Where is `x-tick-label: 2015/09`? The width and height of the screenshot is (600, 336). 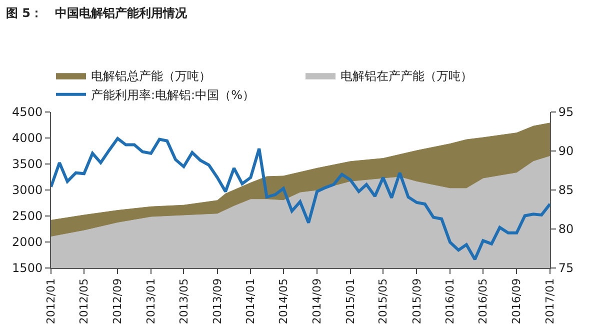
x-tick-label: 2015/09 is located at coordinates (417, 301).